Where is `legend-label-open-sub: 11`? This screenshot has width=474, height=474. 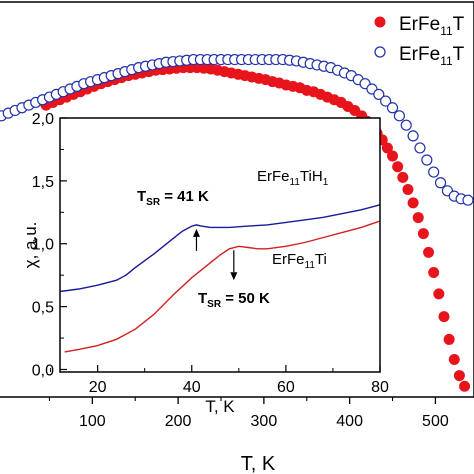 legend-label-open-sub: 11 is located at coordinates (446, 61).